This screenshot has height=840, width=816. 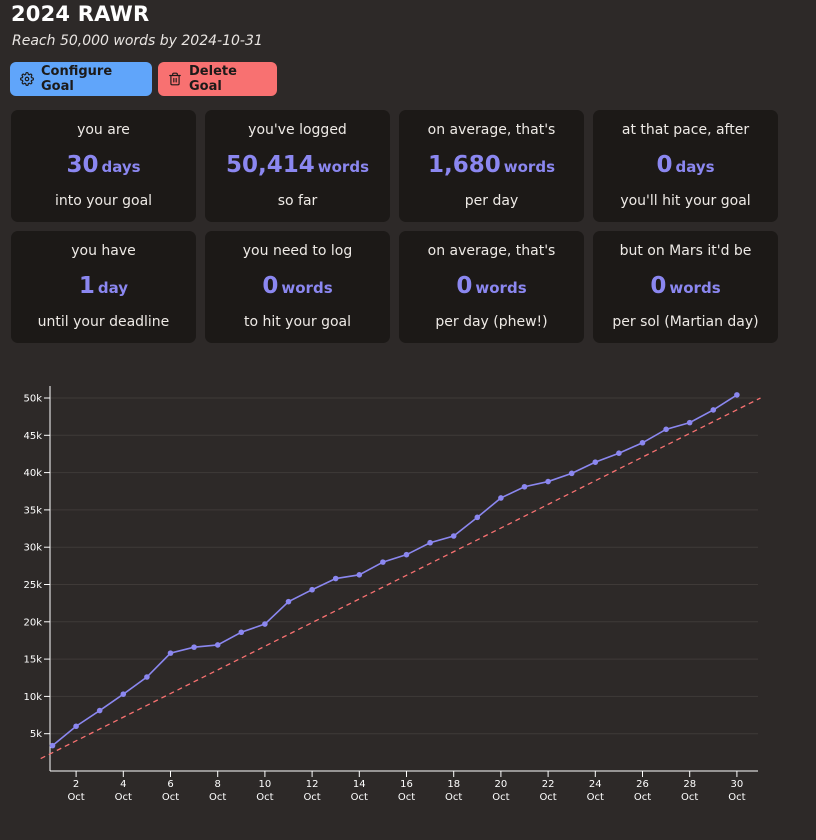 I want to click on x-tick-label: 4, so click(x=123, y=784).